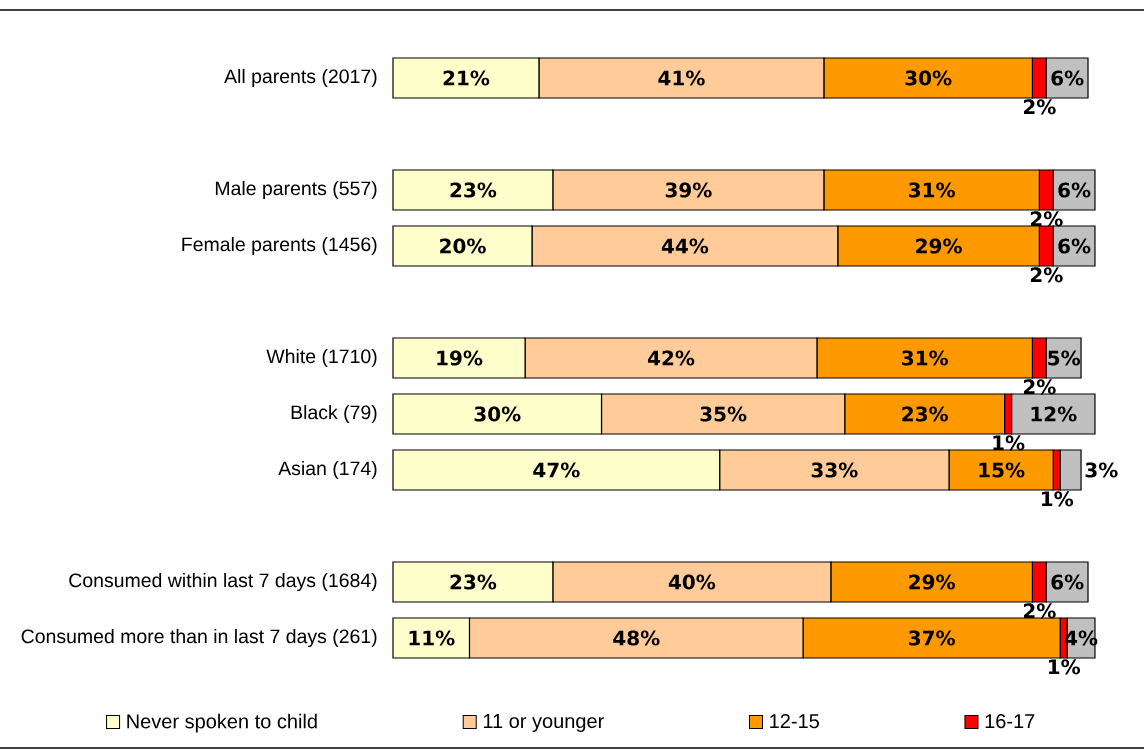 This screenshot has width=1144, height=751. I want to click on y-tick-label: All parents (2017), so click(300, 78).